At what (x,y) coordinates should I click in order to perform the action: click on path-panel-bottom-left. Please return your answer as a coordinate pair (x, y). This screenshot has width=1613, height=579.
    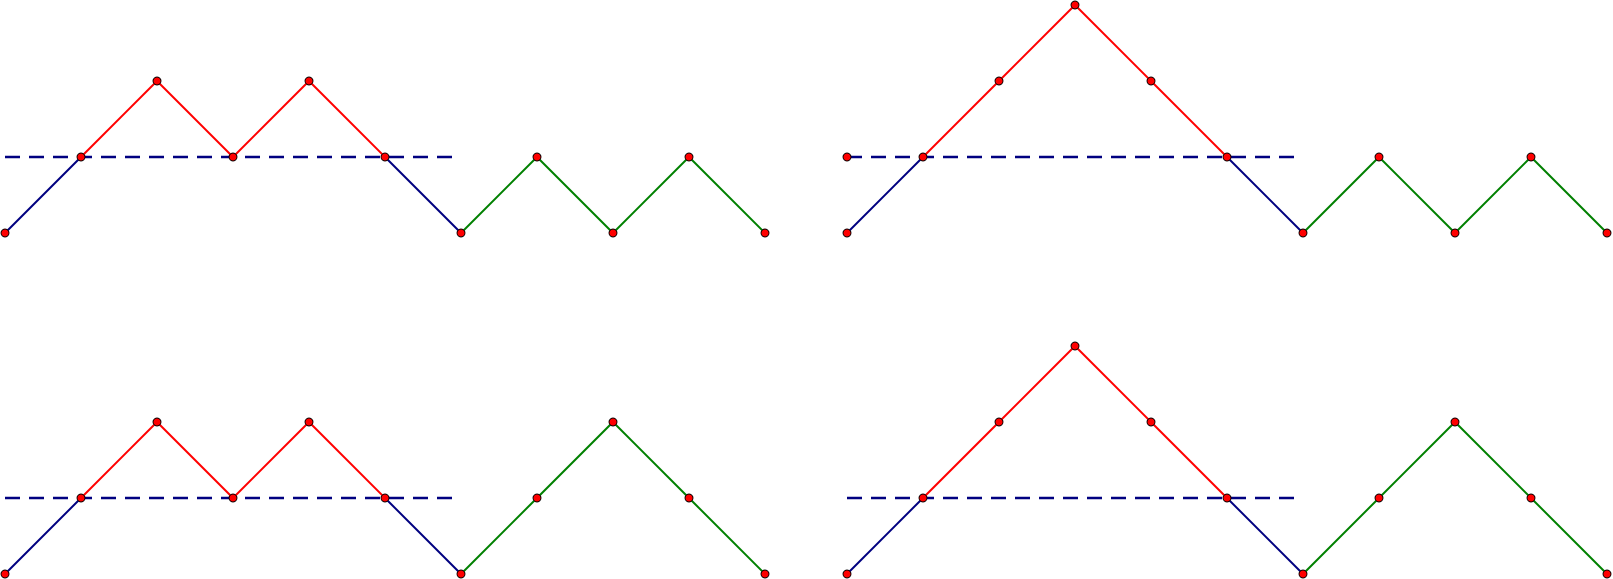
    Looking at the image, I should click on (385, 498).